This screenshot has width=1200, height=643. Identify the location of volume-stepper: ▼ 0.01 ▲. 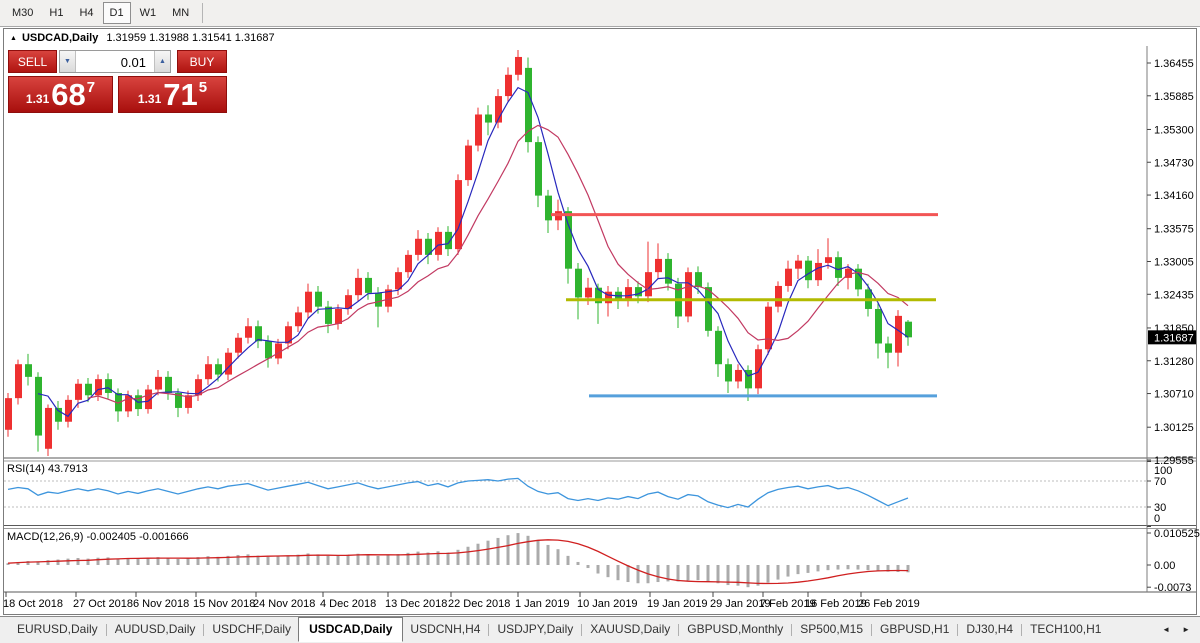
(115, 61).